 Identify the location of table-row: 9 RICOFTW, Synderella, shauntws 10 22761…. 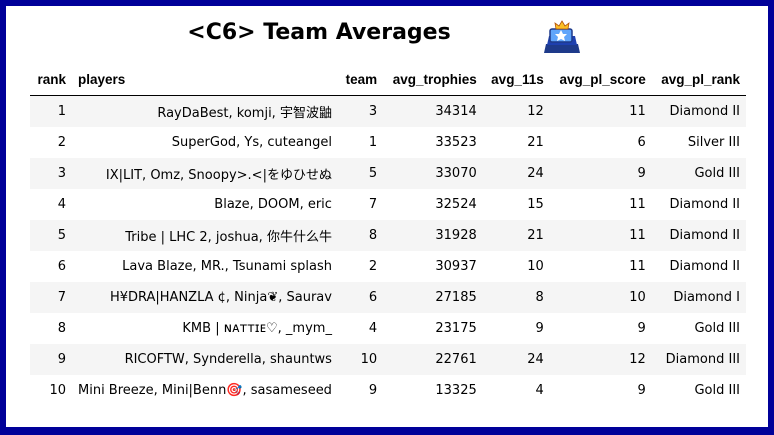
(388, 359).